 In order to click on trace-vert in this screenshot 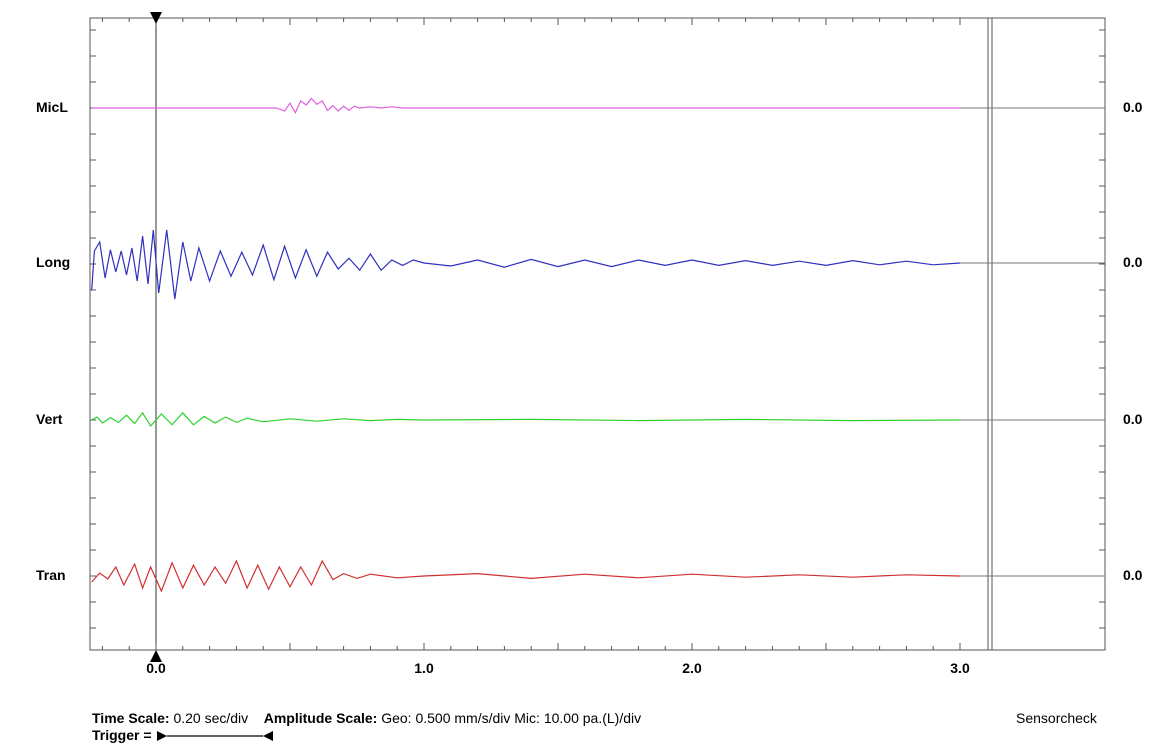, I will do `click(526, 419)`.